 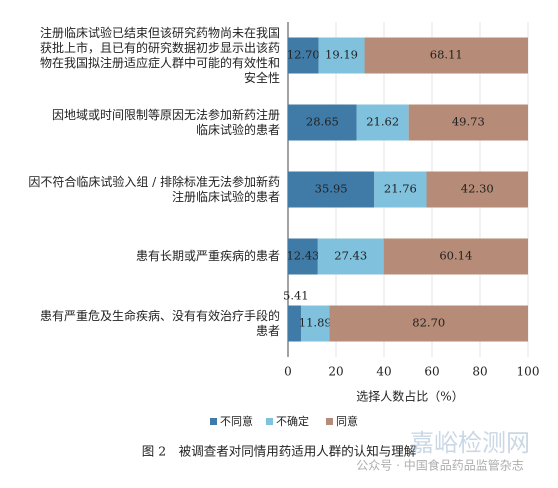 I want to click on x-tick-label: 20, so click(x=335, y=372).